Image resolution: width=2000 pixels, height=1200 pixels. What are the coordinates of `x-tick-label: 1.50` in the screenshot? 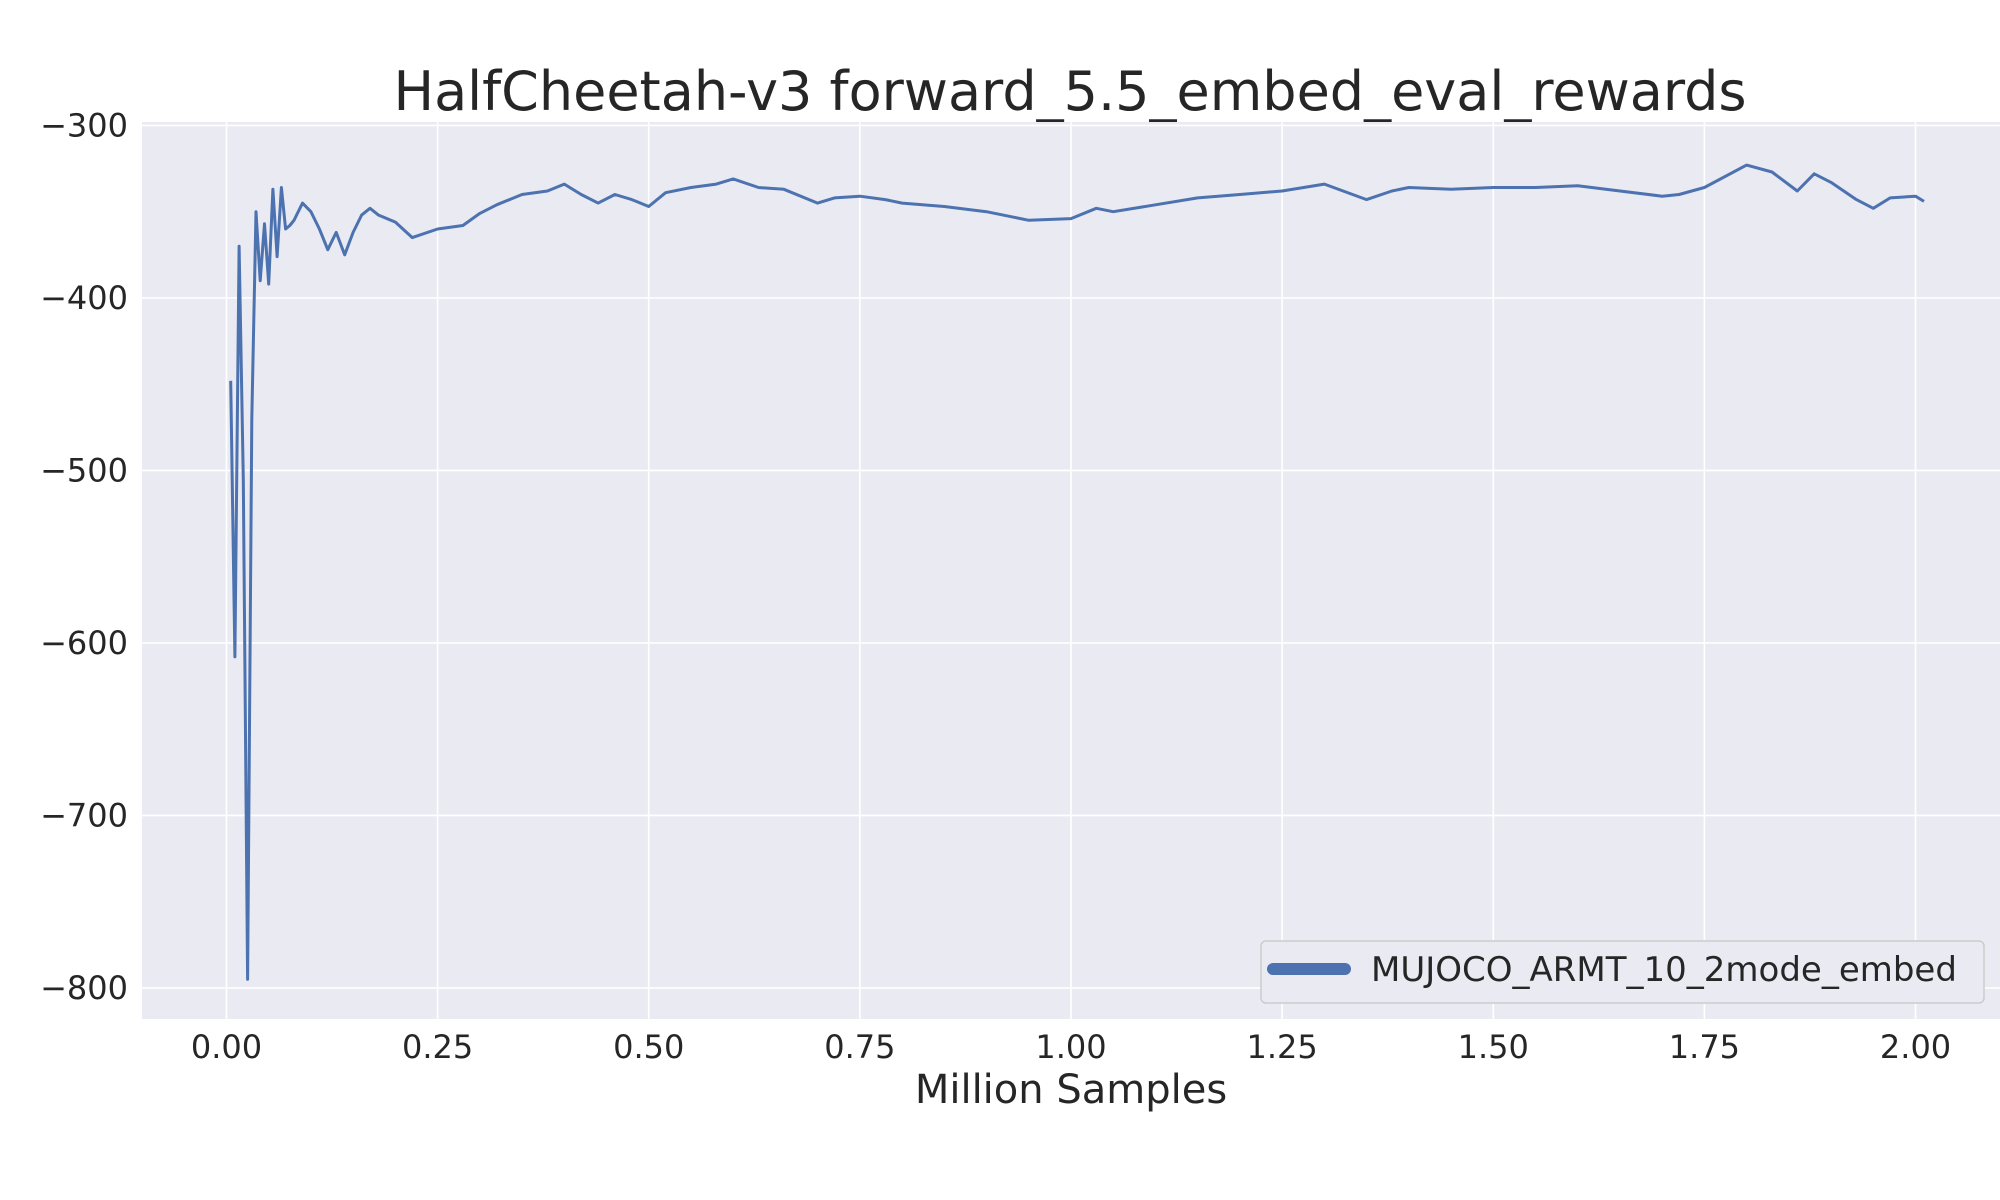 It's located at (1493, 1047).